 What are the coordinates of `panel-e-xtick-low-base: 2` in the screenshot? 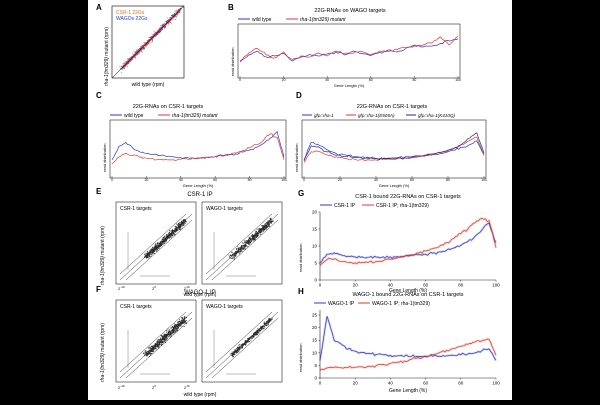 It's located at (119, 288).